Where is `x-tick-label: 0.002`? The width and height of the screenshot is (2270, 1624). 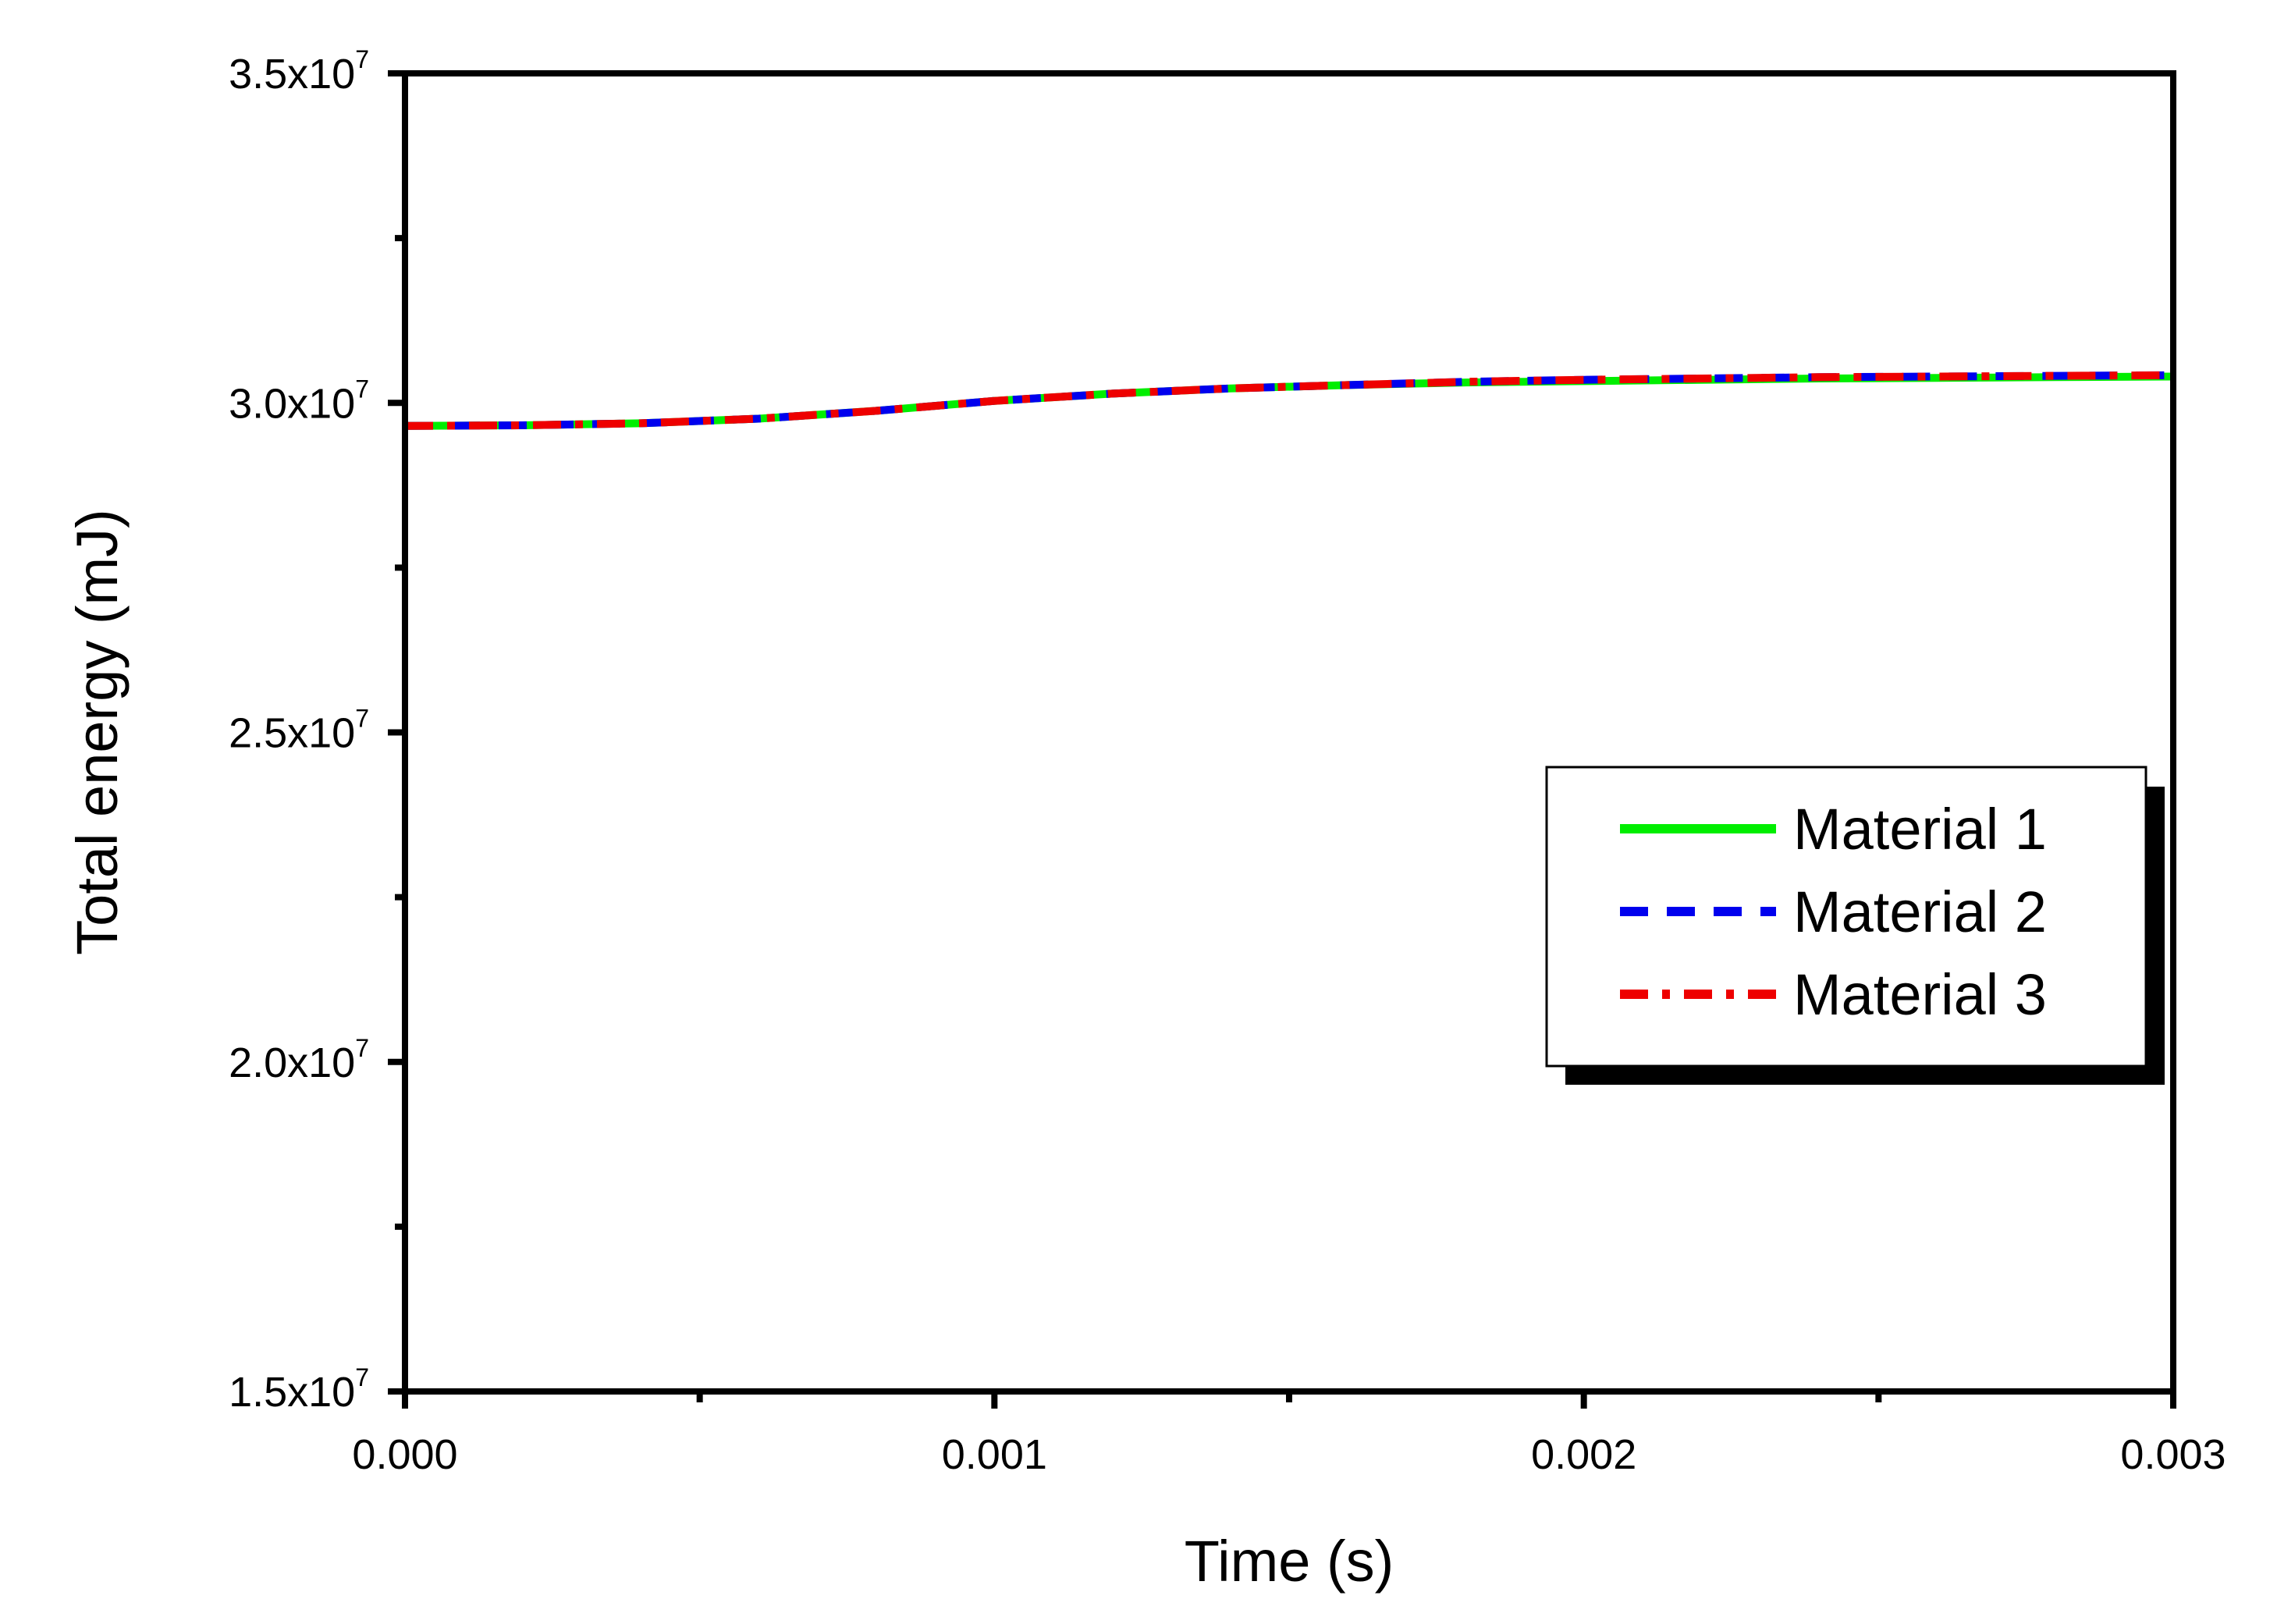 x-tick-label: 0.002 is located at coordinates (1584, 1454).